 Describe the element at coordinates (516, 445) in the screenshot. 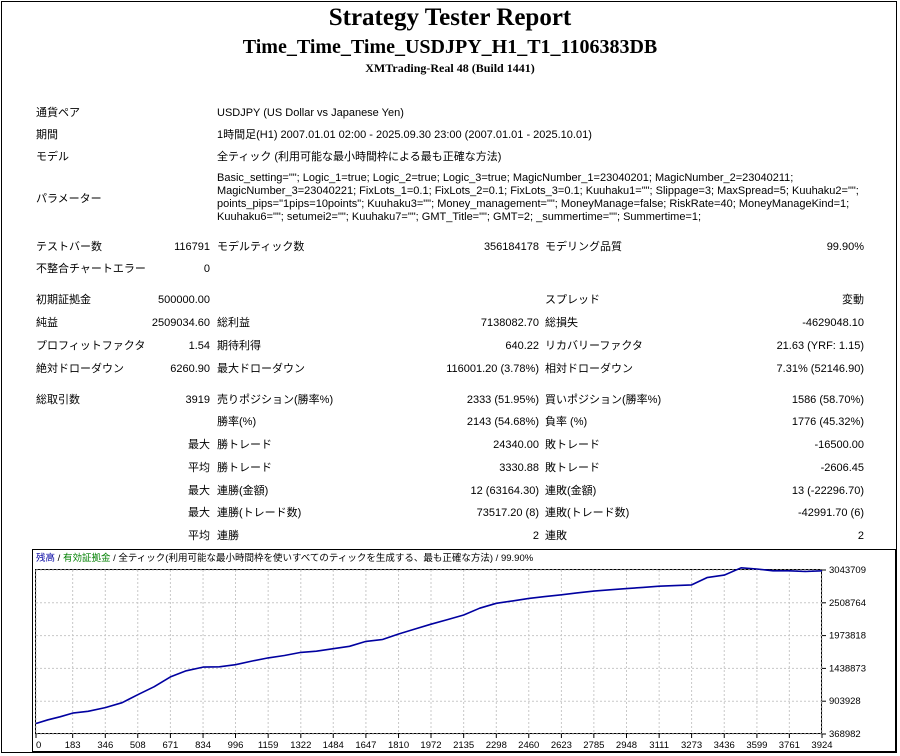

I see `max-win-value: 24340.00` at that location.